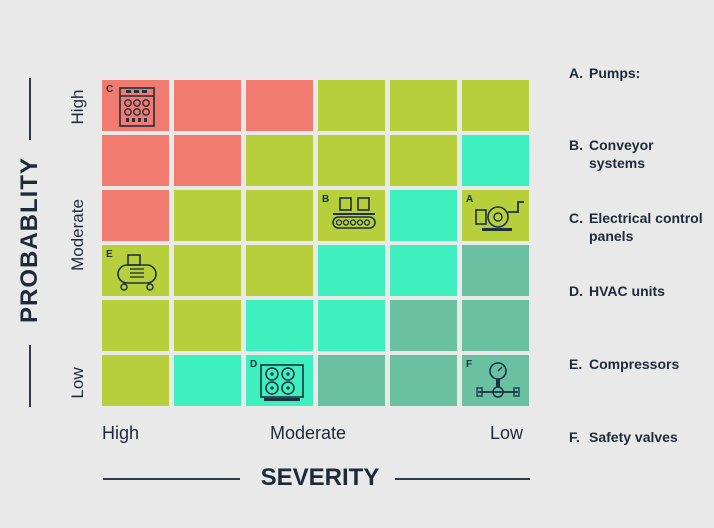 This screenshot has height=528, width=714. Describe the element at coordinates (617, 291) in the screenshot. I see `legend-item-d: D. HVAC units` at that location.